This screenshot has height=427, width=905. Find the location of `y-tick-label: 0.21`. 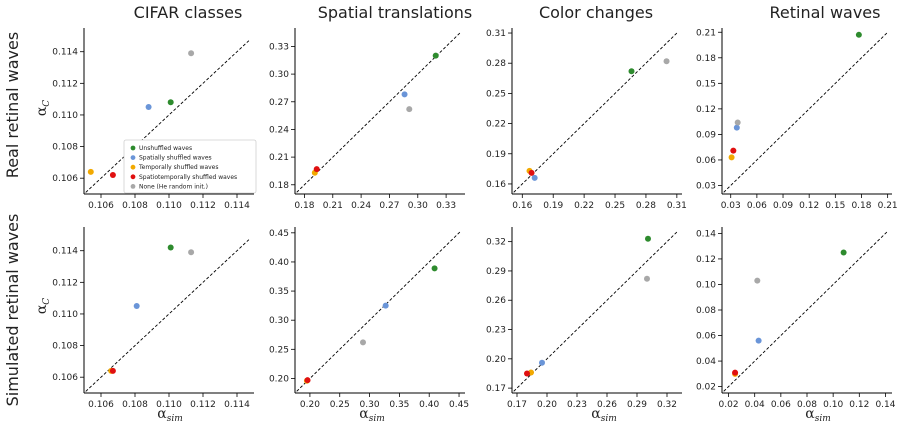

y-tick-label: 0.21 is located at coordinates (706, 33).